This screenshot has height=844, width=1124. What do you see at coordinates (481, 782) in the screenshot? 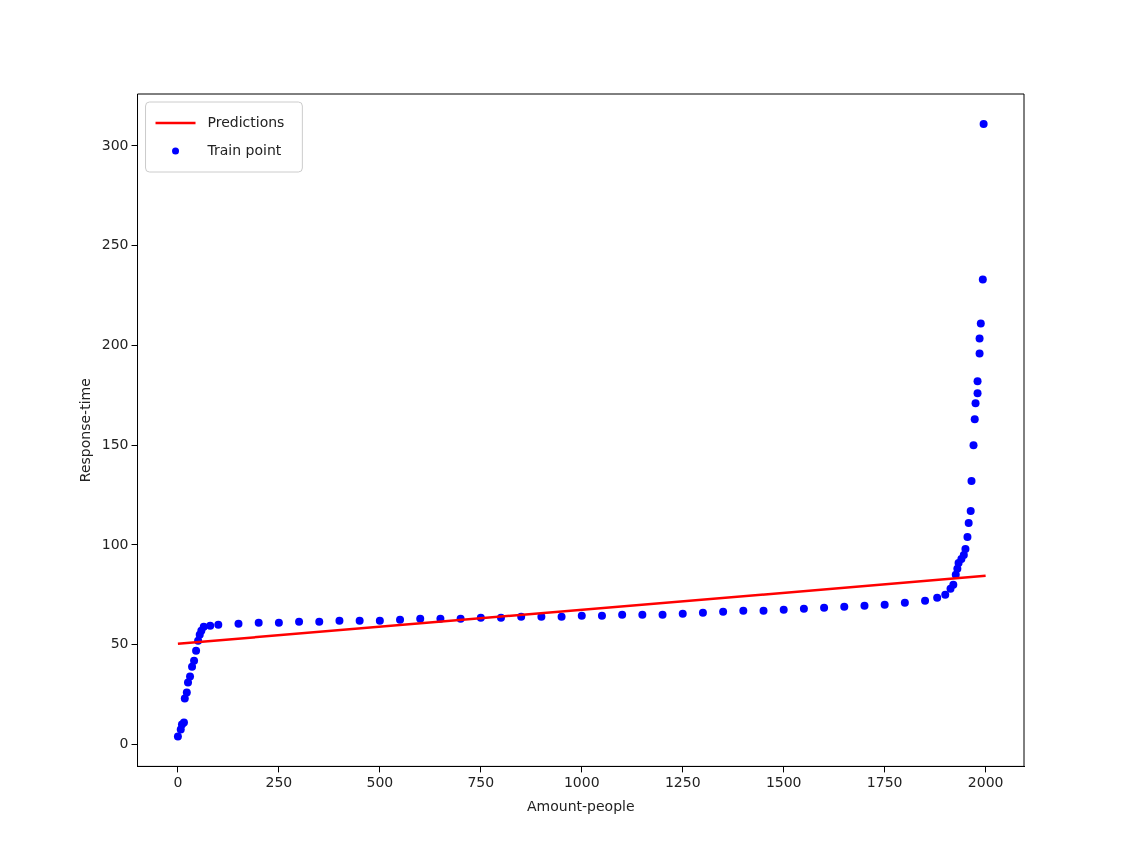
I see `x-tick-label: 750` at bounding box center [481, 782].